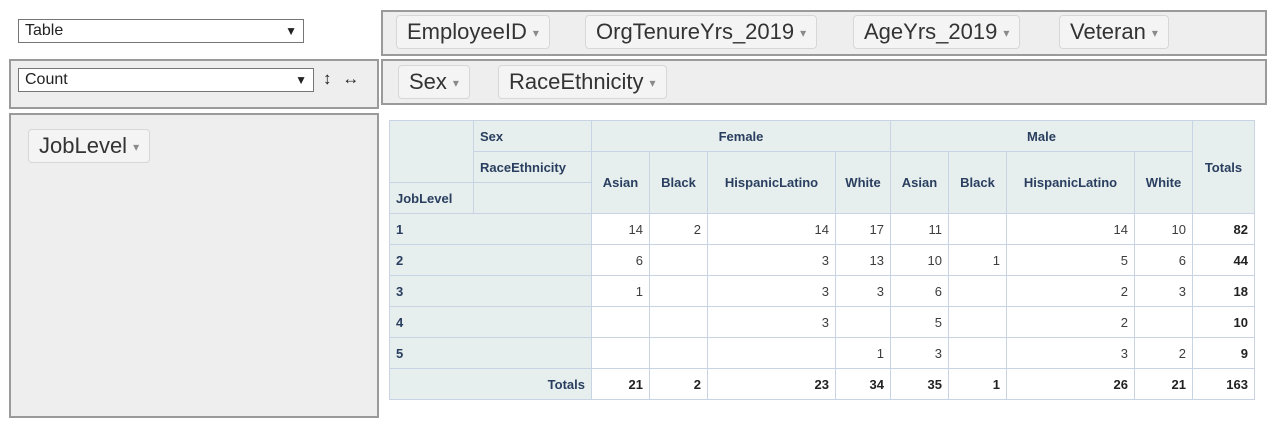 This screenshot has height=430, width=1280. I want to click on col-total-cell: 35, so click(919, 384).